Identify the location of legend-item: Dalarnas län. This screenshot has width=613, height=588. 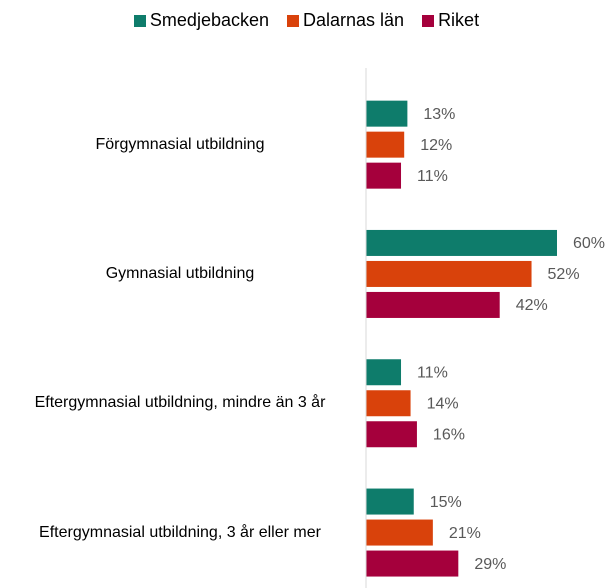
(345, 20).